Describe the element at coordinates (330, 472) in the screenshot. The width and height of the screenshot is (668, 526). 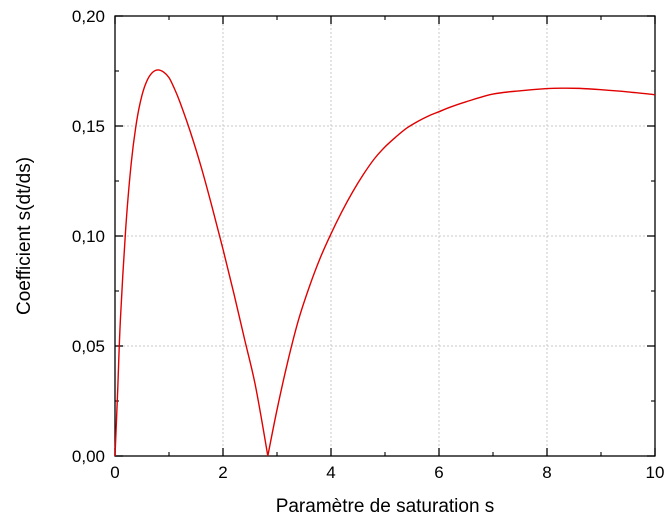
I see `x-tick-label: 4` at that location.